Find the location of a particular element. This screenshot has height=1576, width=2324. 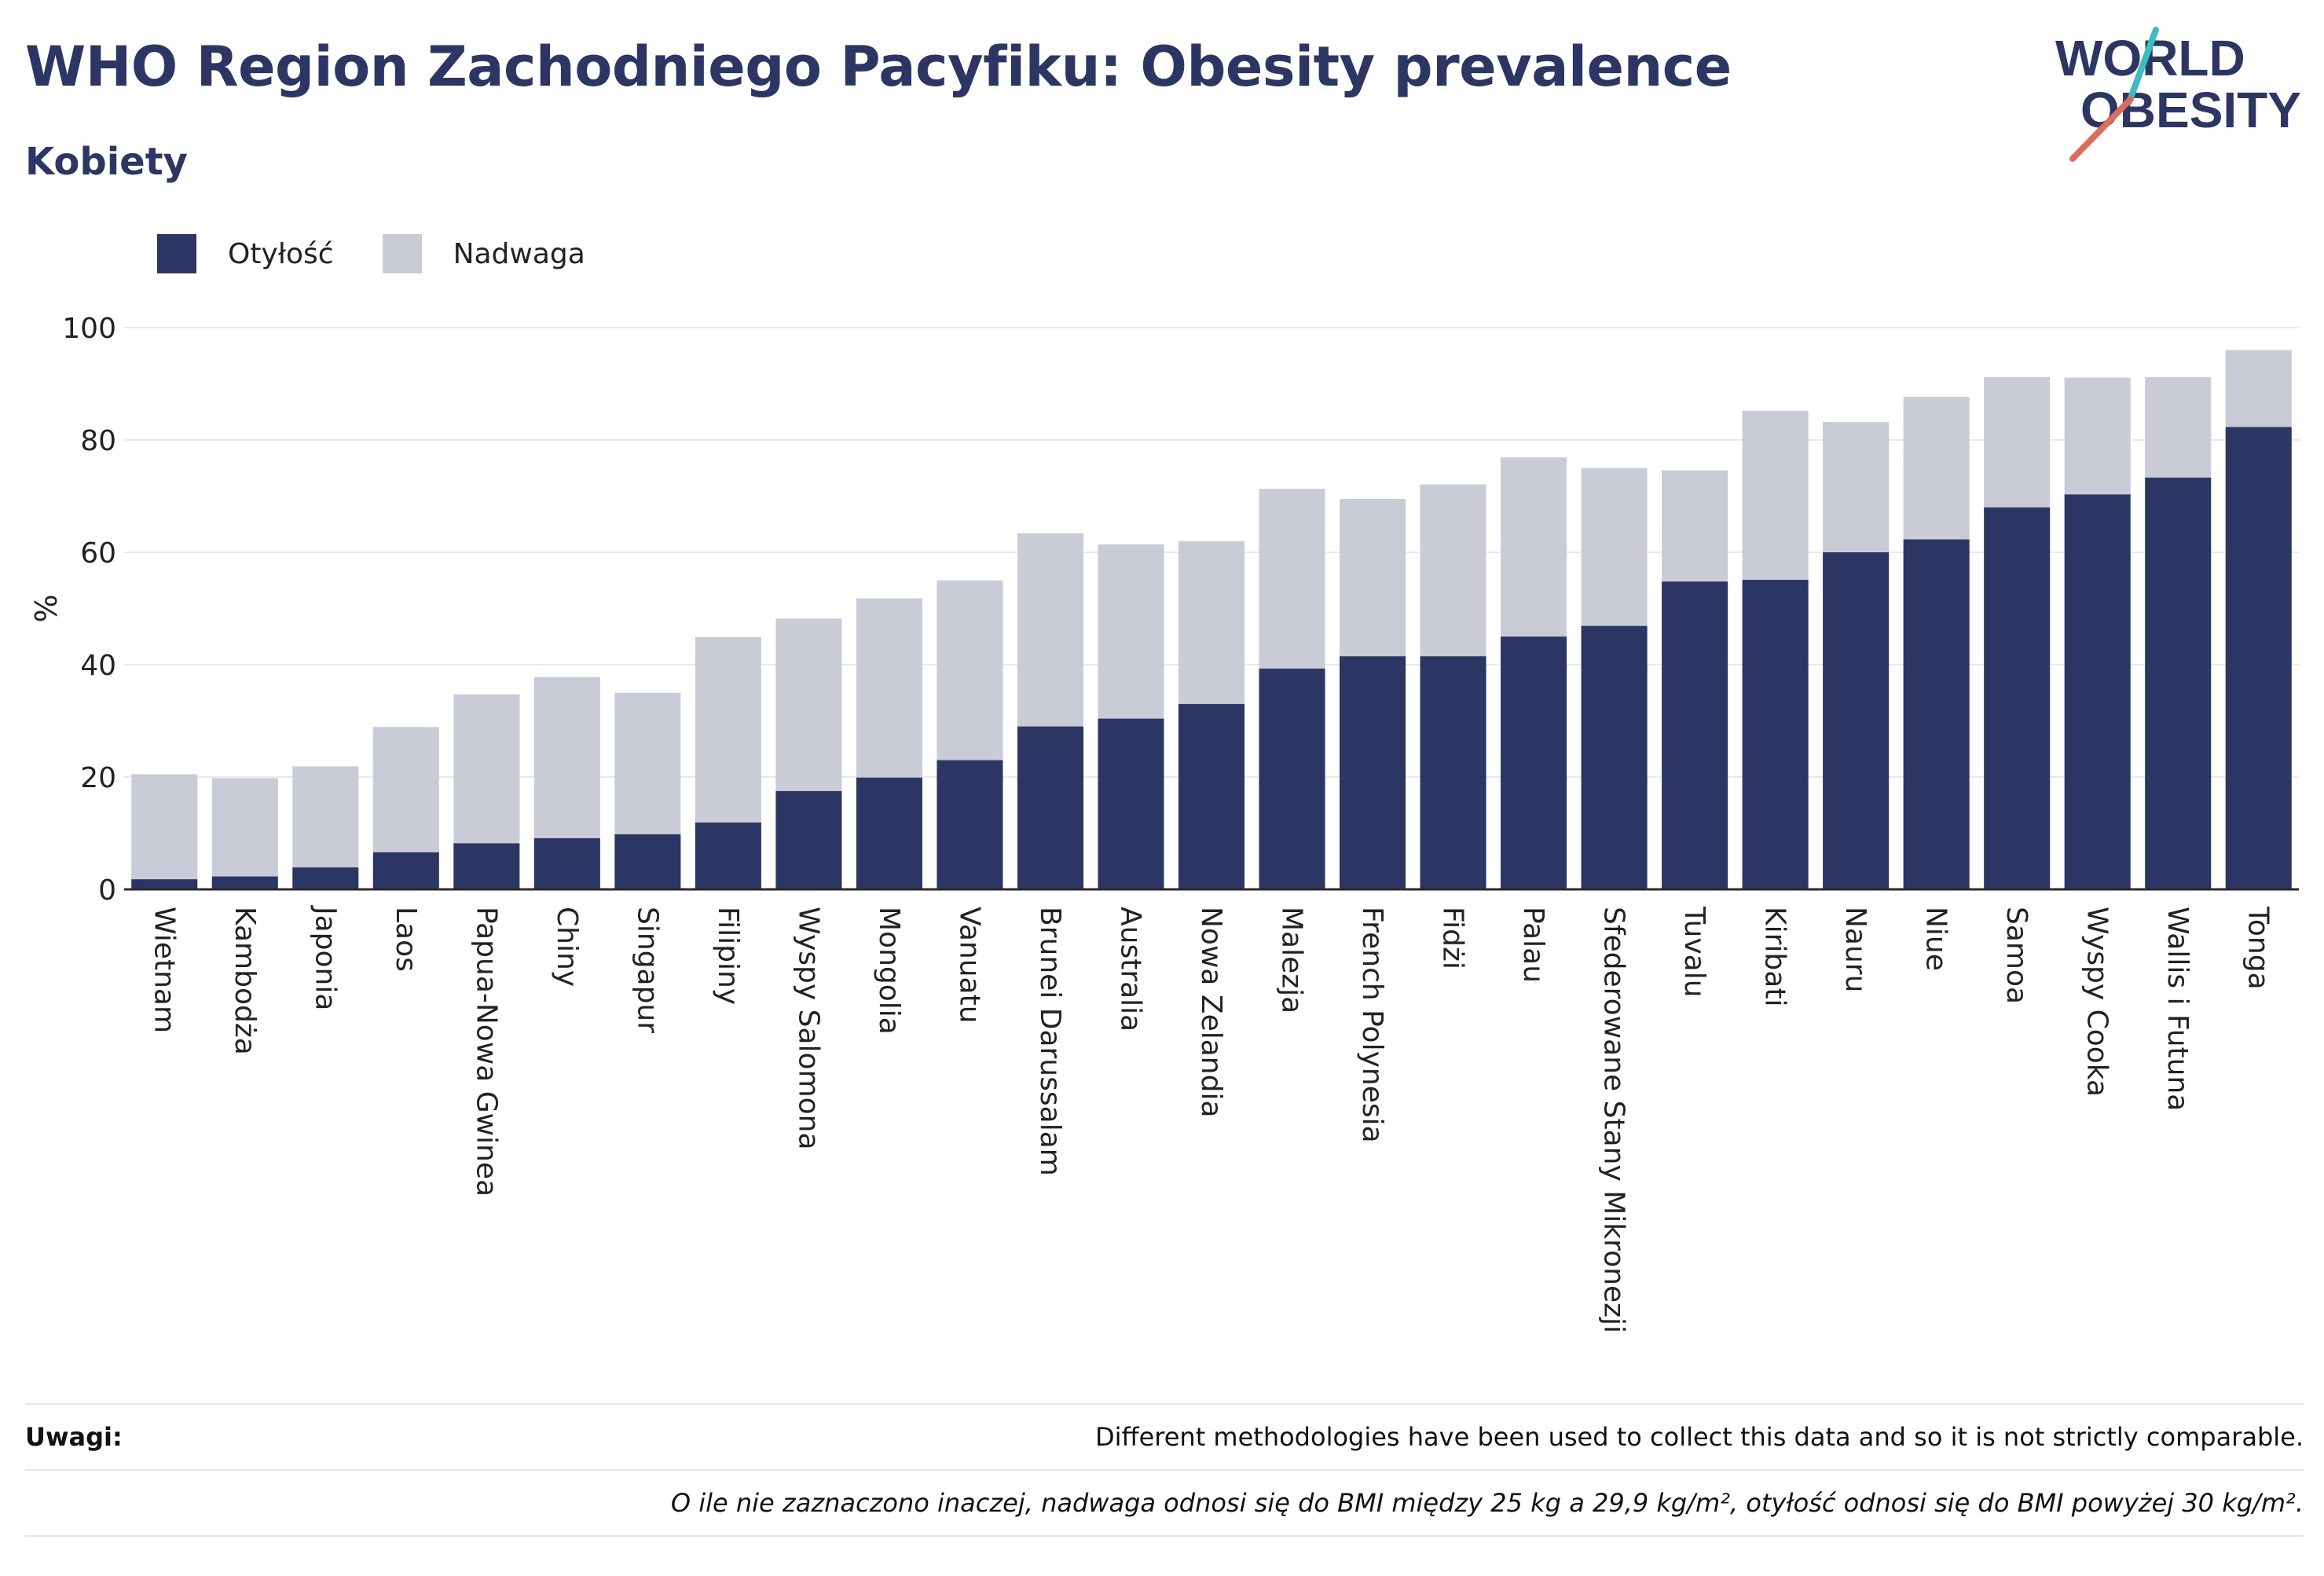

x-tick-label: Singapur is located at coordinates (647, 970).